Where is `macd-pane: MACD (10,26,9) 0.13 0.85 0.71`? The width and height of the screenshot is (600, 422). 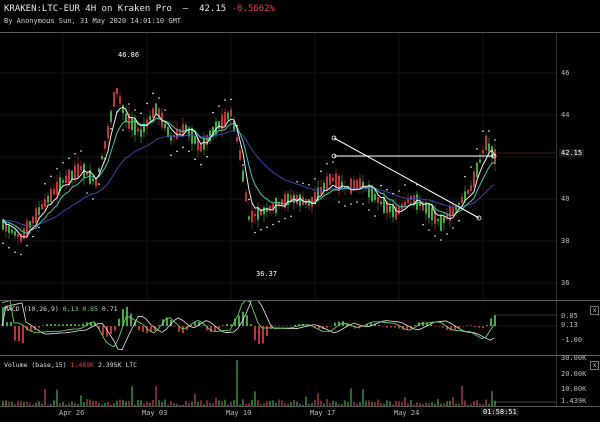 macd-pane: MACD (10,26,9) 0.13 0.85 0.71 is located at coordinates (278, 324).